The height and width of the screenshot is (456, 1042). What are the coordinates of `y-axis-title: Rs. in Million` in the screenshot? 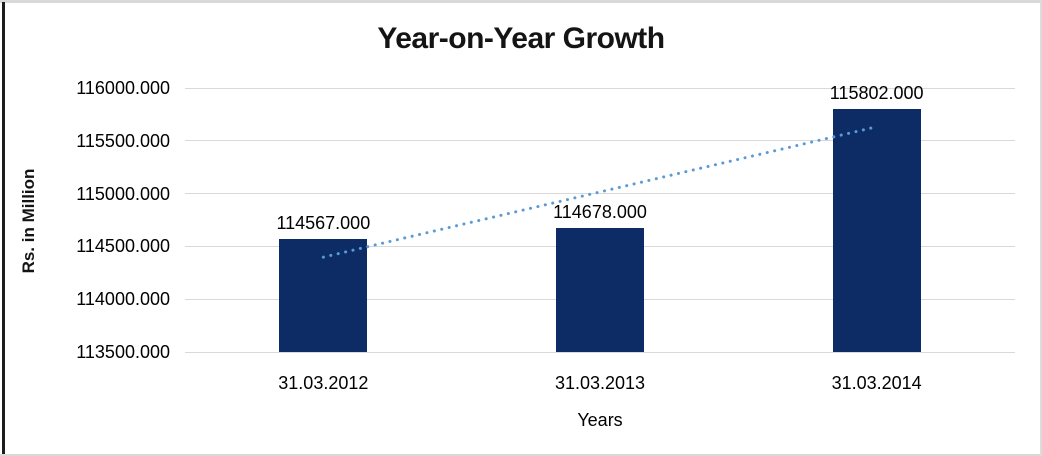 It's located at (28, 221).